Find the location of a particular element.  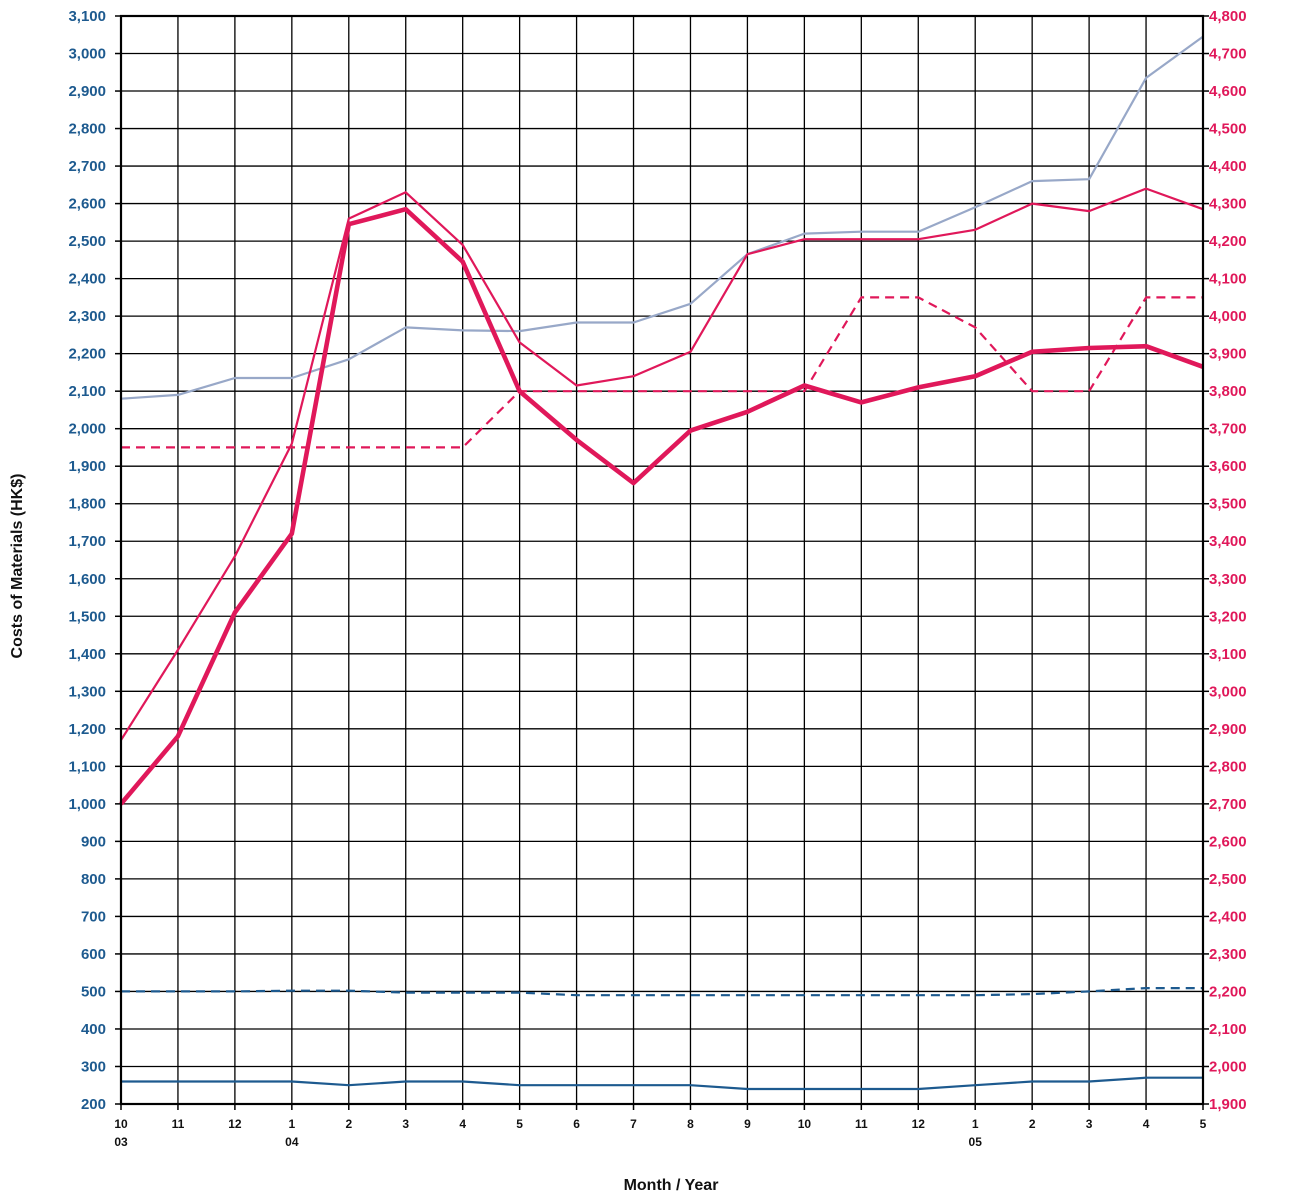

x-tick-year: 05 is located at coordinates (976, 1142).